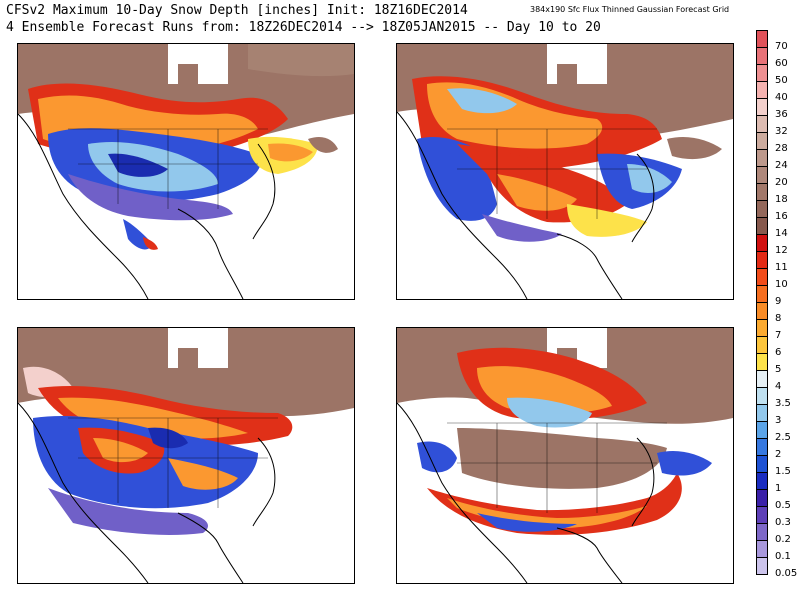 The image size is (800, 600). I want to click on colorbar-label: 70, so click(781, 46).